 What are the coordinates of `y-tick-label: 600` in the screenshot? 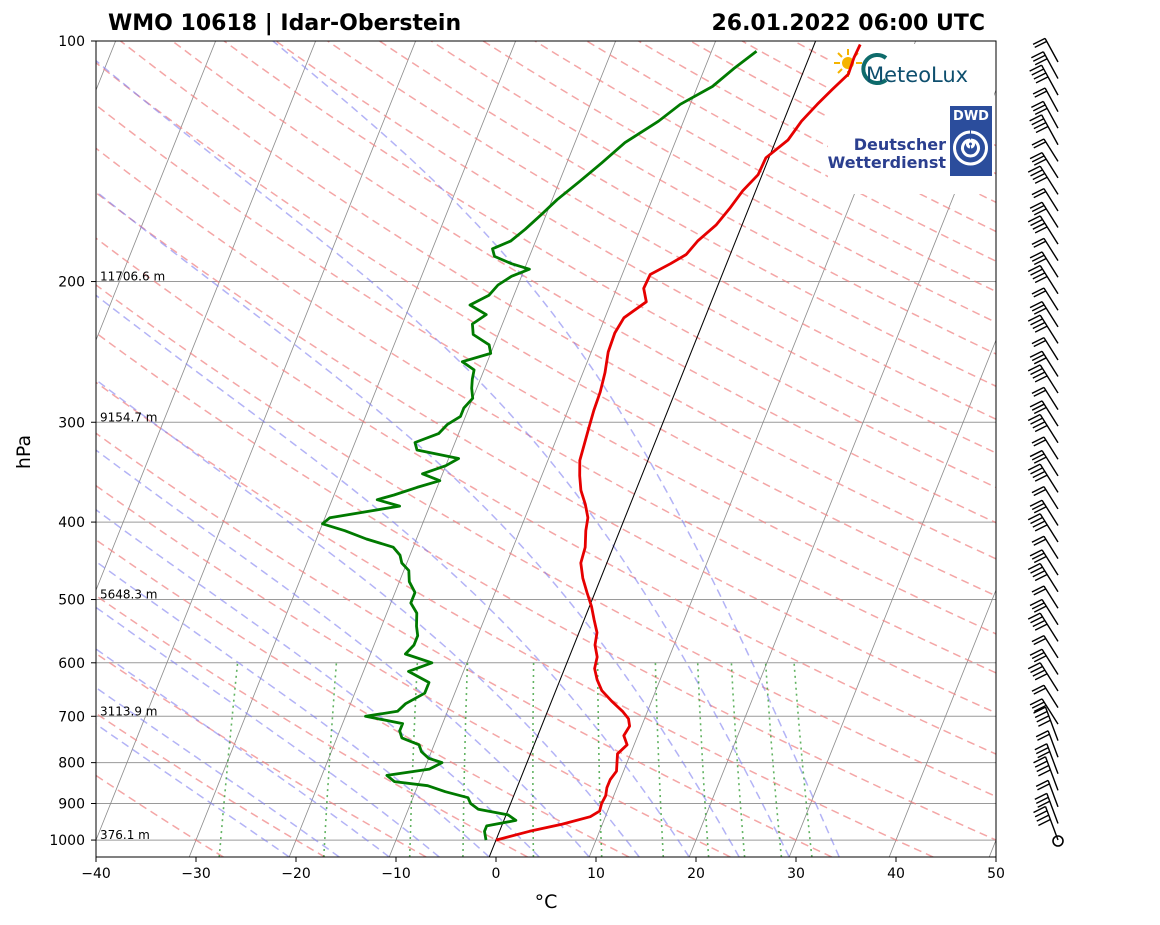 It's located at (71, 664).